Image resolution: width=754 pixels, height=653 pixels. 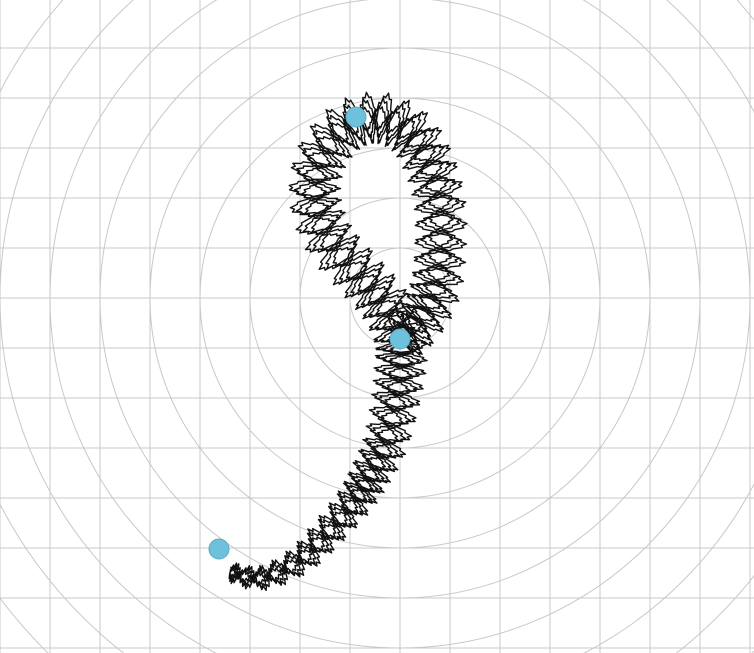 I want to click on control-point-middle, so click(x=400, y=339).